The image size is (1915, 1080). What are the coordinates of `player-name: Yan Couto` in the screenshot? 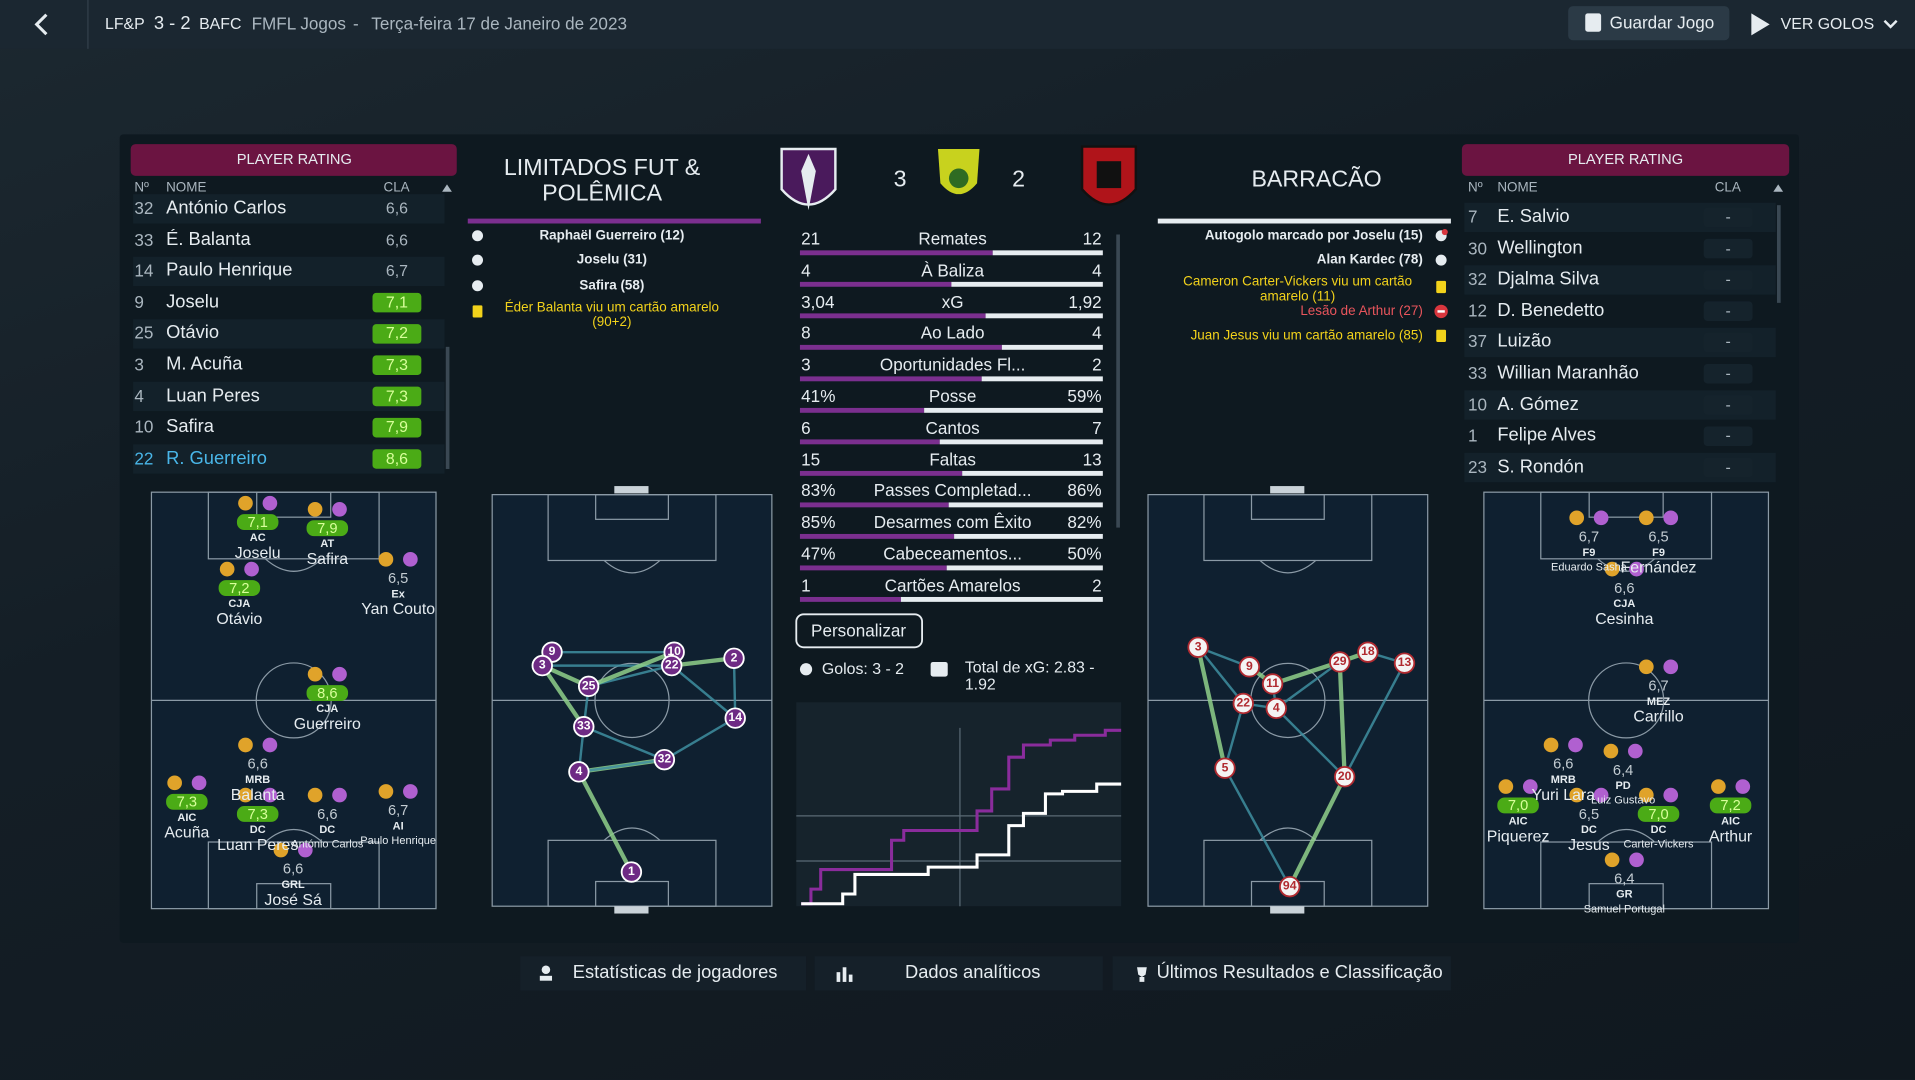 It's located at (398, 608).